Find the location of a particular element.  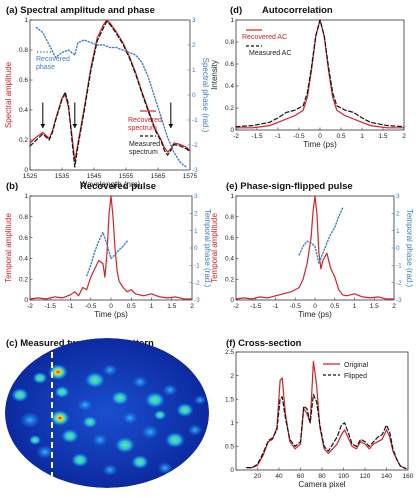

legend-label-recovered-ac: Recovered AC is located at coordinates (264, 37).